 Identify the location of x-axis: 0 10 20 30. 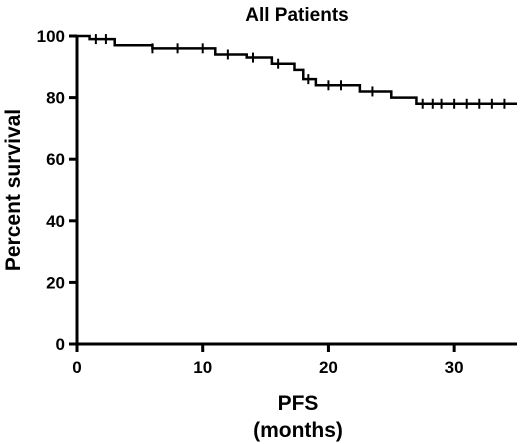
(294, 359).